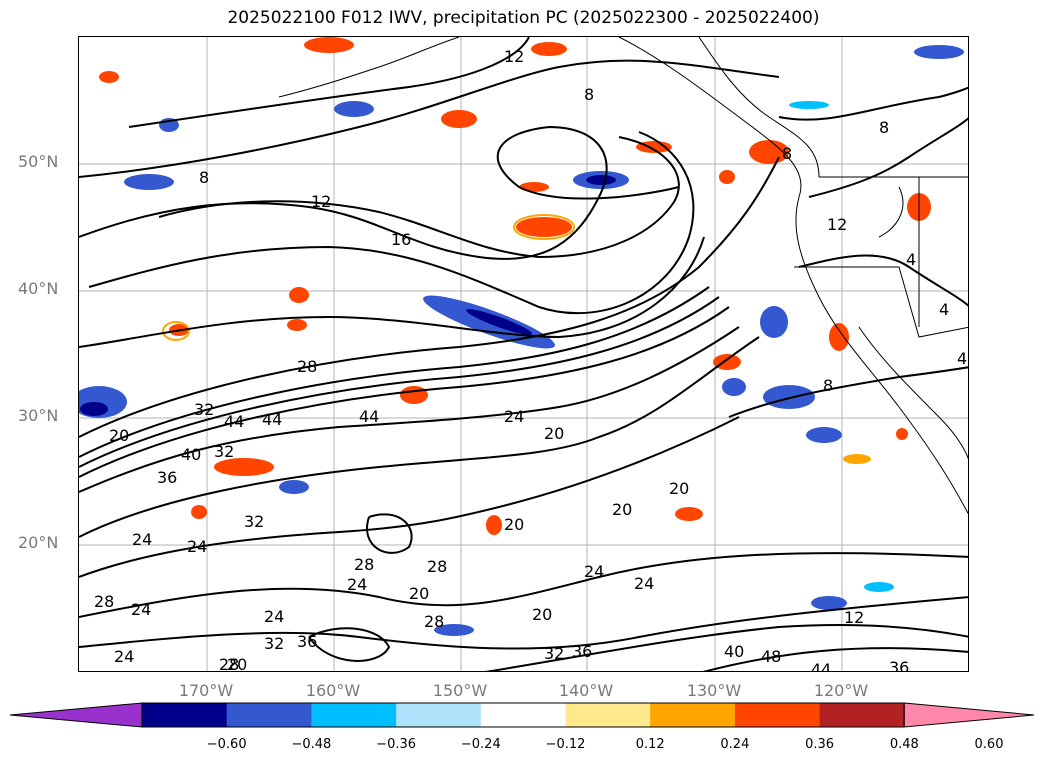 The height and width of the screenshot is (765, 1047). What do you see at coordinates (904, 744) in the screenshot?
I see `colorbar-tick-label: 0.48` at bounding box center [904, 744].